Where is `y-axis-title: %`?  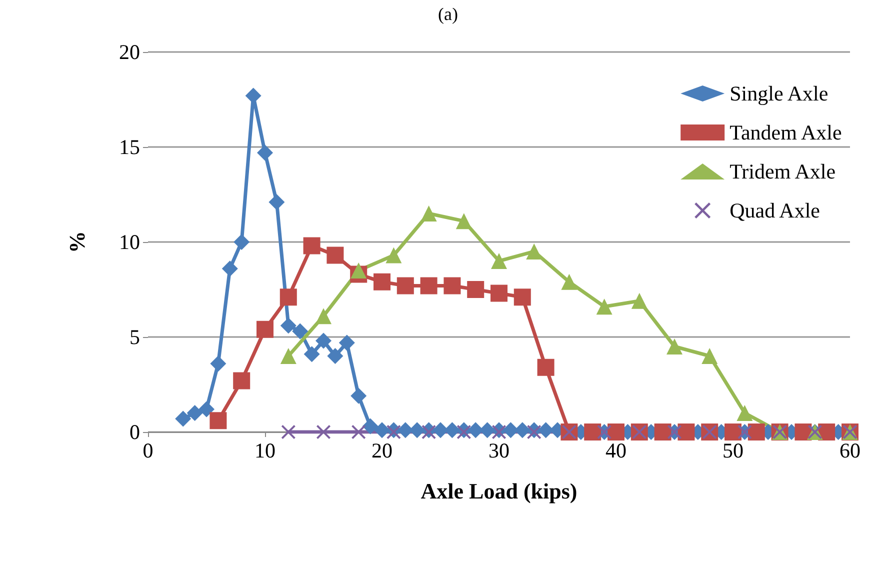
y-axis-title: % is located at coordinates (77, 242).